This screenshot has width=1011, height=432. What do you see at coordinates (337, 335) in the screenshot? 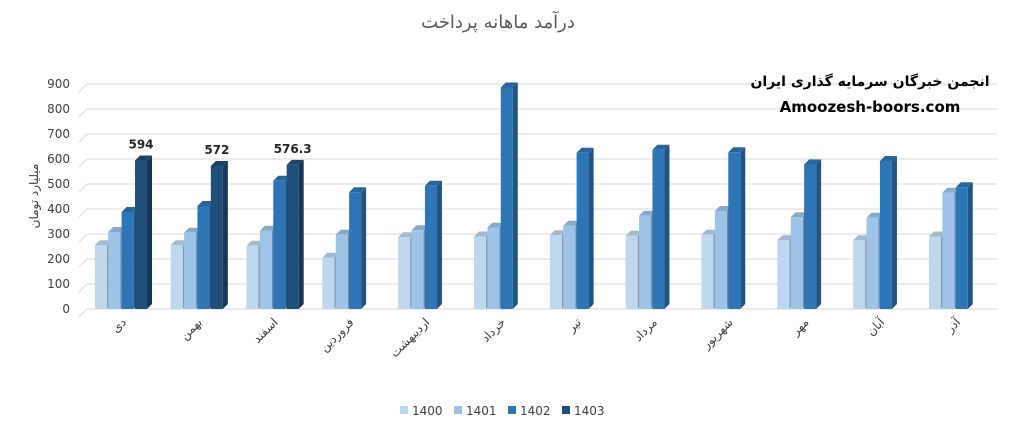
I see `x-tick-label: فروردین` at bounding box center [337, 335].